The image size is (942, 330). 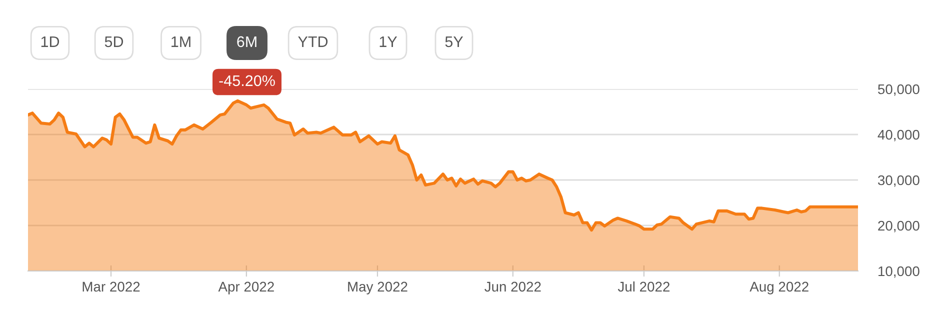 What do you see at coordinates (899, 181) in the screenshot?
I see `y-tick-label: 30,000` at bounding box center [899, 181].